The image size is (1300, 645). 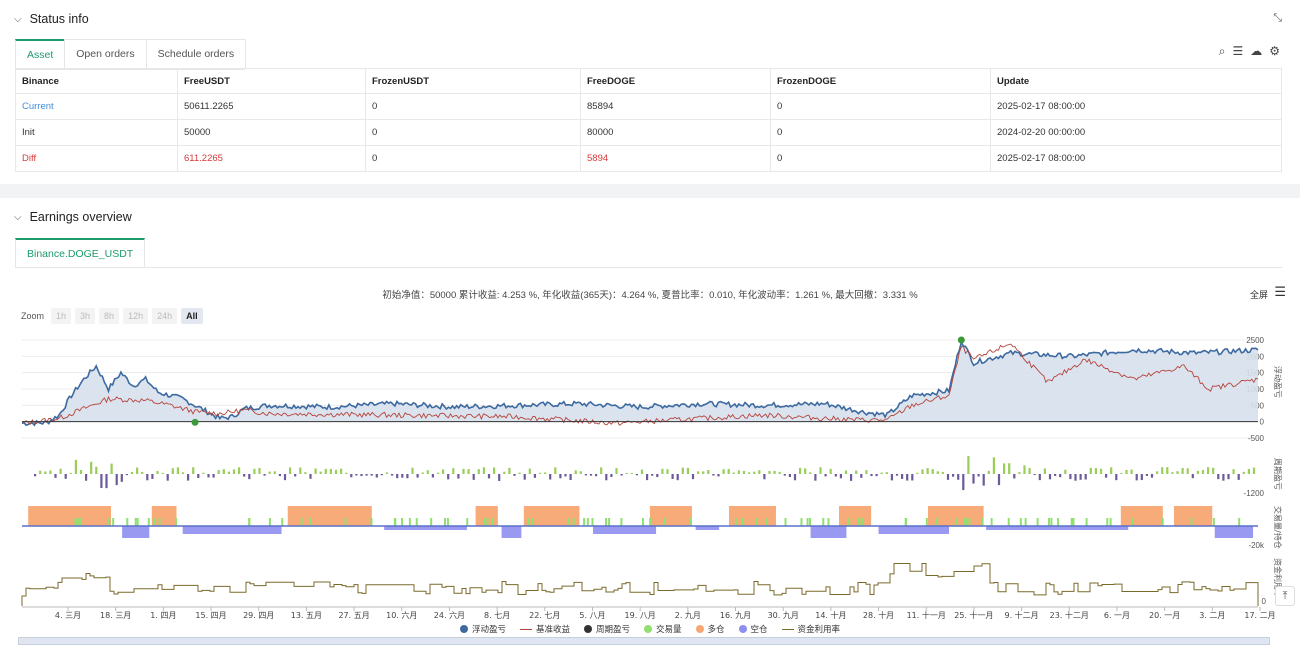 What do you see at coordinates (1262, 422) in the screenshot?
I see `y-tick-label: 0` at bounding box center [1262, 422].